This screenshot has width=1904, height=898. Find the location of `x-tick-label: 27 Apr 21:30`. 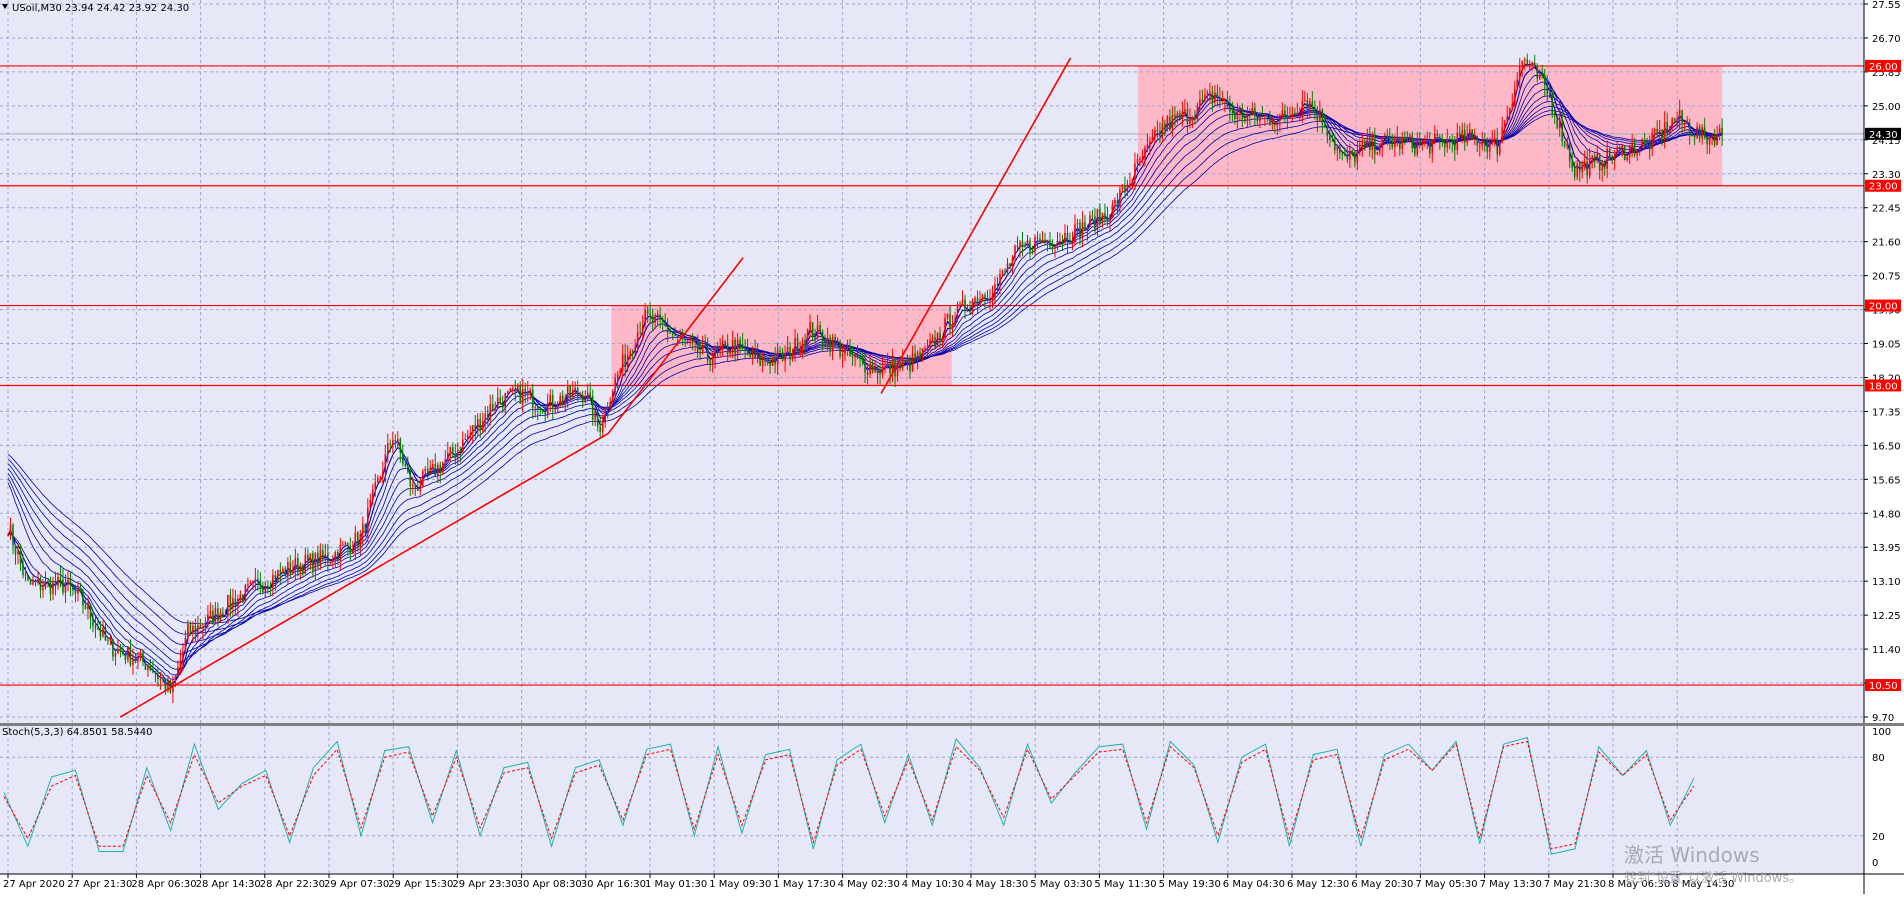

x-tick-label: 27 Apr 21:30 is located at coordinates (99, 884).